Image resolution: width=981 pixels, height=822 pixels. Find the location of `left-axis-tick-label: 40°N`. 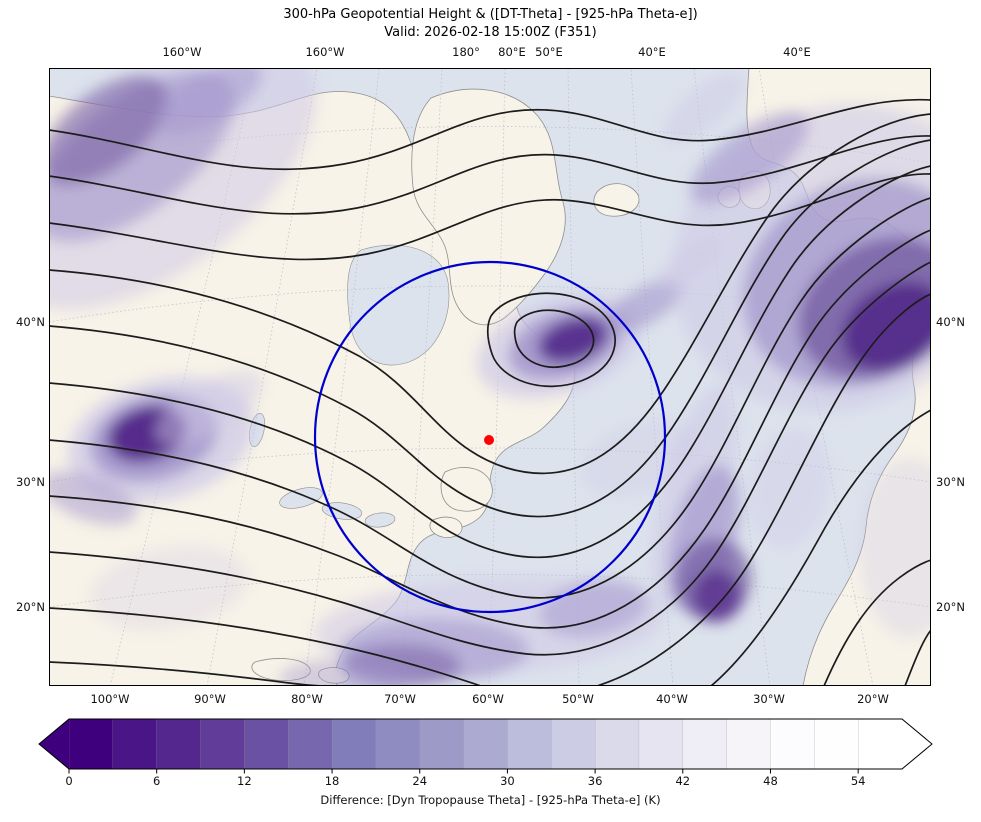

left-axis-tick-label: 40°N is located at coordinates (30, 322).